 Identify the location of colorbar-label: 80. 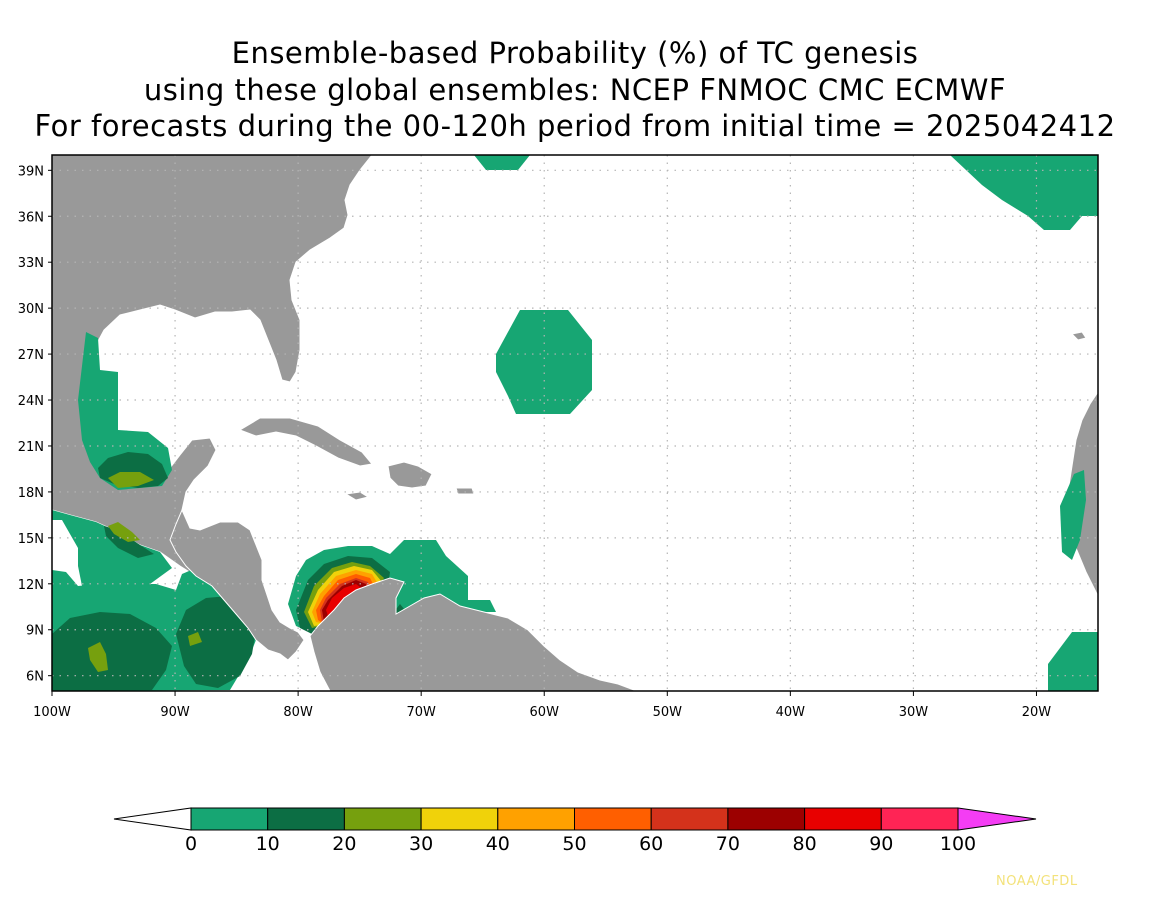
(805, 844).